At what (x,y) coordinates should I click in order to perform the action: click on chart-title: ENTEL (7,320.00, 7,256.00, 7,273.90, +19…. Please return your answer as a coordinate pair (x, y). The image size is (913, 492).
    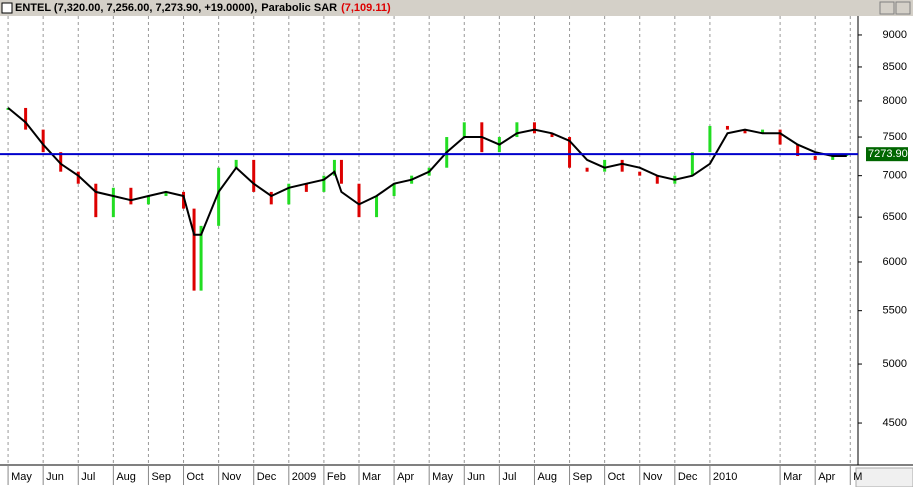
    Looking at the image, I should click on (136, 8).